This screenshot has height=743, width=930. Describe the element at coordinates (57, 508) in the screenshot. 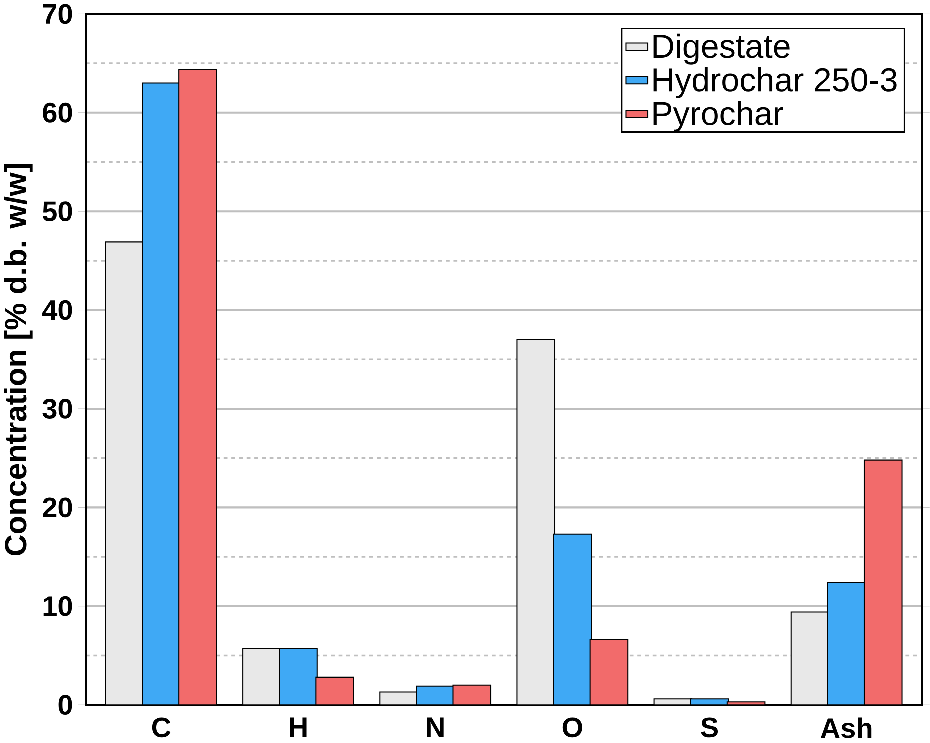

I see `y-tick-label: 20` at that location.